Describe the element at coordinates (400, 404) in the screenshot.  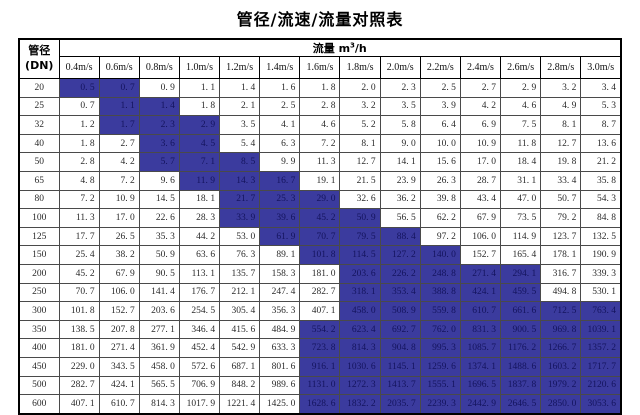
I see `flow-cell: 2035. 7` at that location.